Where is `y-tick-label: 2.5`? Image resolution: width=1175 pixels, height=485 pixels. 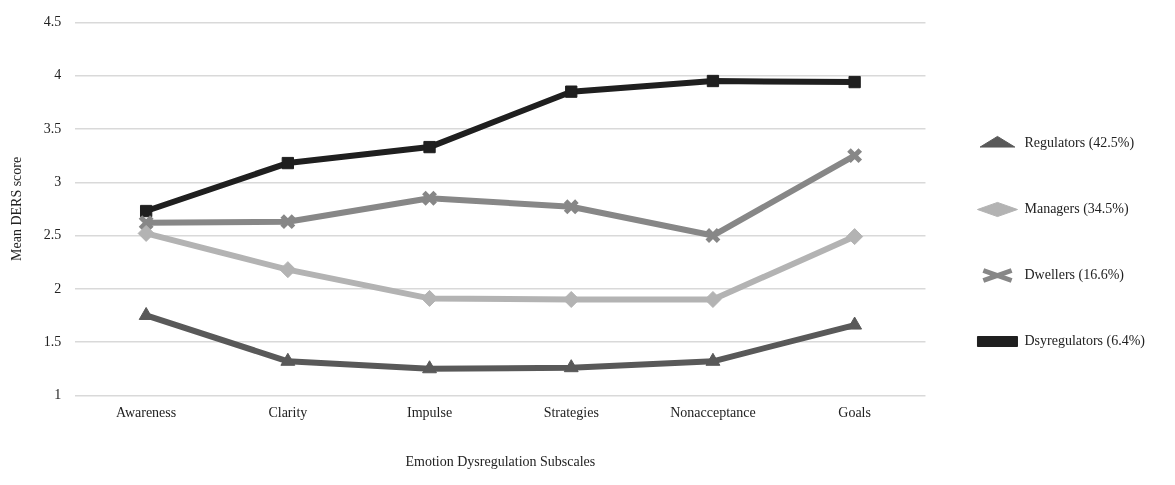 y-tick-label: 2.5 is located at coordinates (52, 235).